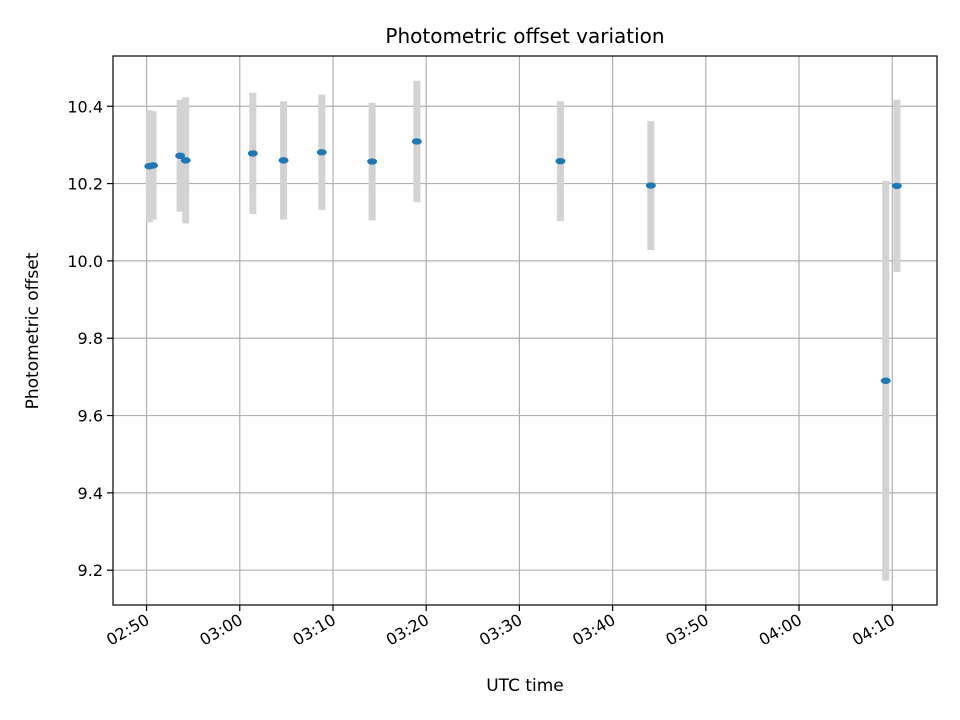  What do you see at coordinates (90, 493) in the screenshot?
I see `y-tick-label: 9.4` at bounding box center [90, 493].